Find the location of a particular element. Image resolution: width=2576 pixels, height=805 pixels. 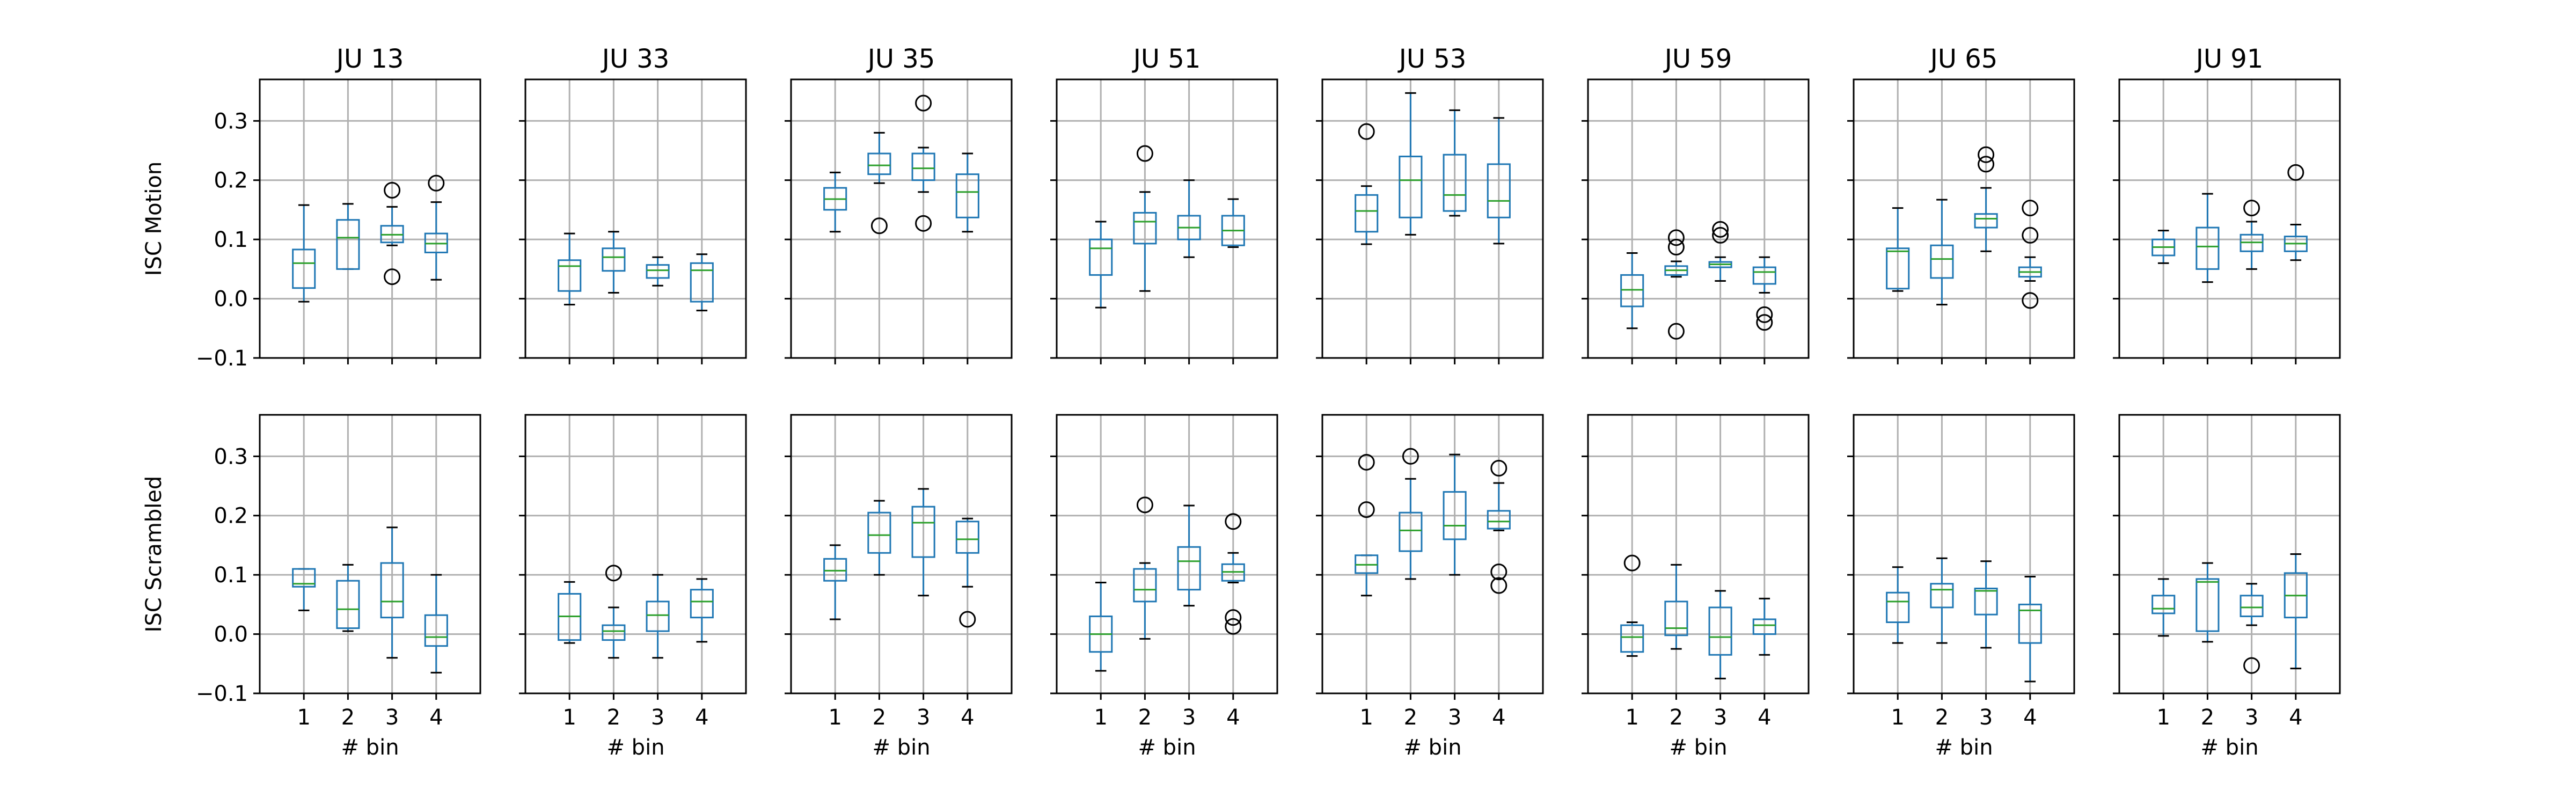

panel-ju-59: JU 59 is located at coordinates (1696, 204).